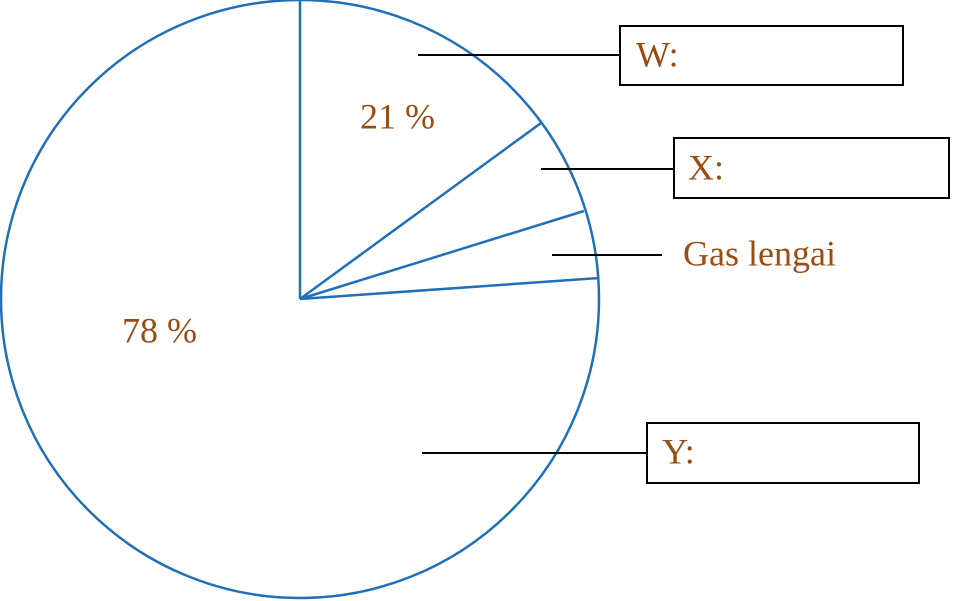  Describe the element at coordinates (678, 451) in the screenshot. I see `callout-label: Y:` at that location.